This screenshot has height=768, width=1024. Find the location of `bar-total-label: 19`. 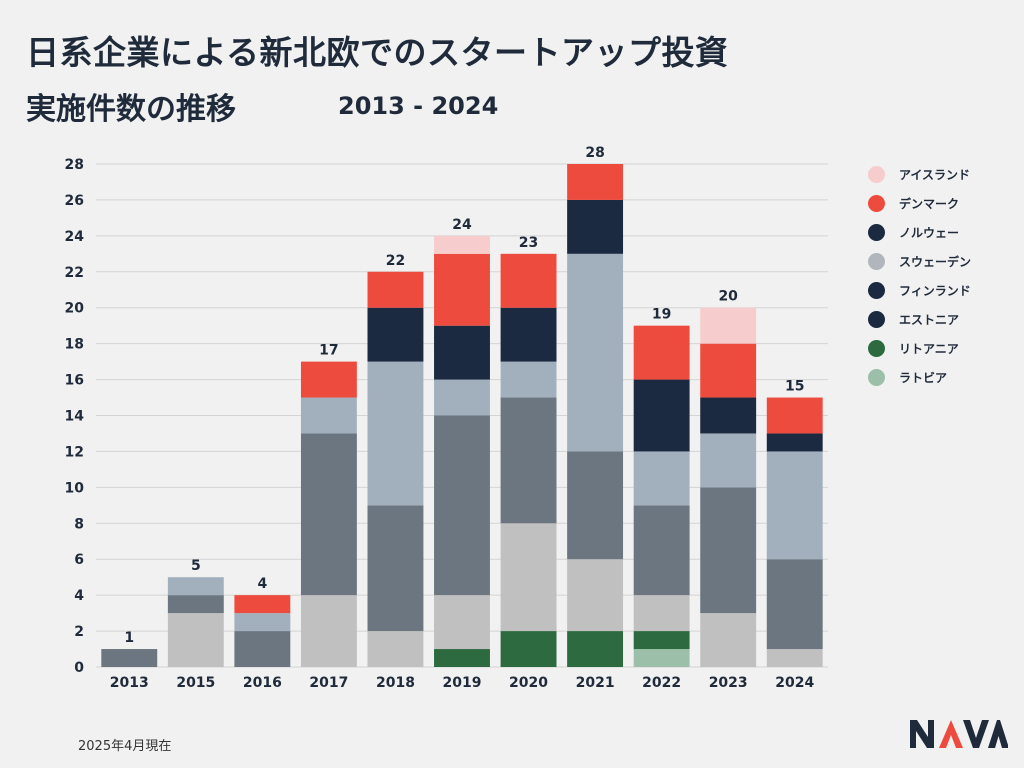

bar-total-label: 19 is located at coordinates (661, 315).